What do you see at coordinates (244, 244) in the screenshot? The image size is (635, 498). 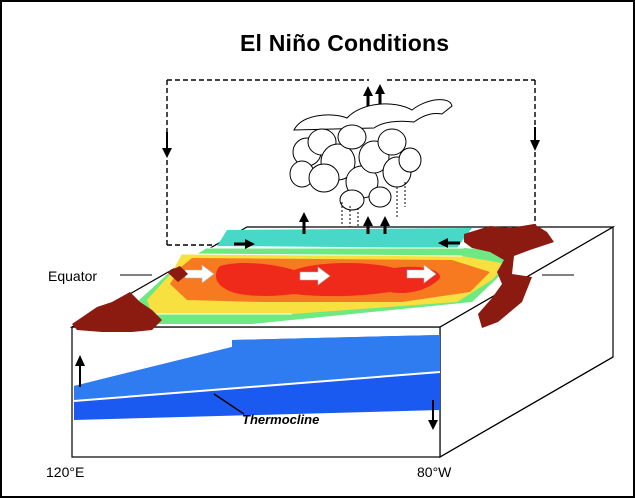 I see `surface-wind-arrow-west` at bounding box center [244, 244].